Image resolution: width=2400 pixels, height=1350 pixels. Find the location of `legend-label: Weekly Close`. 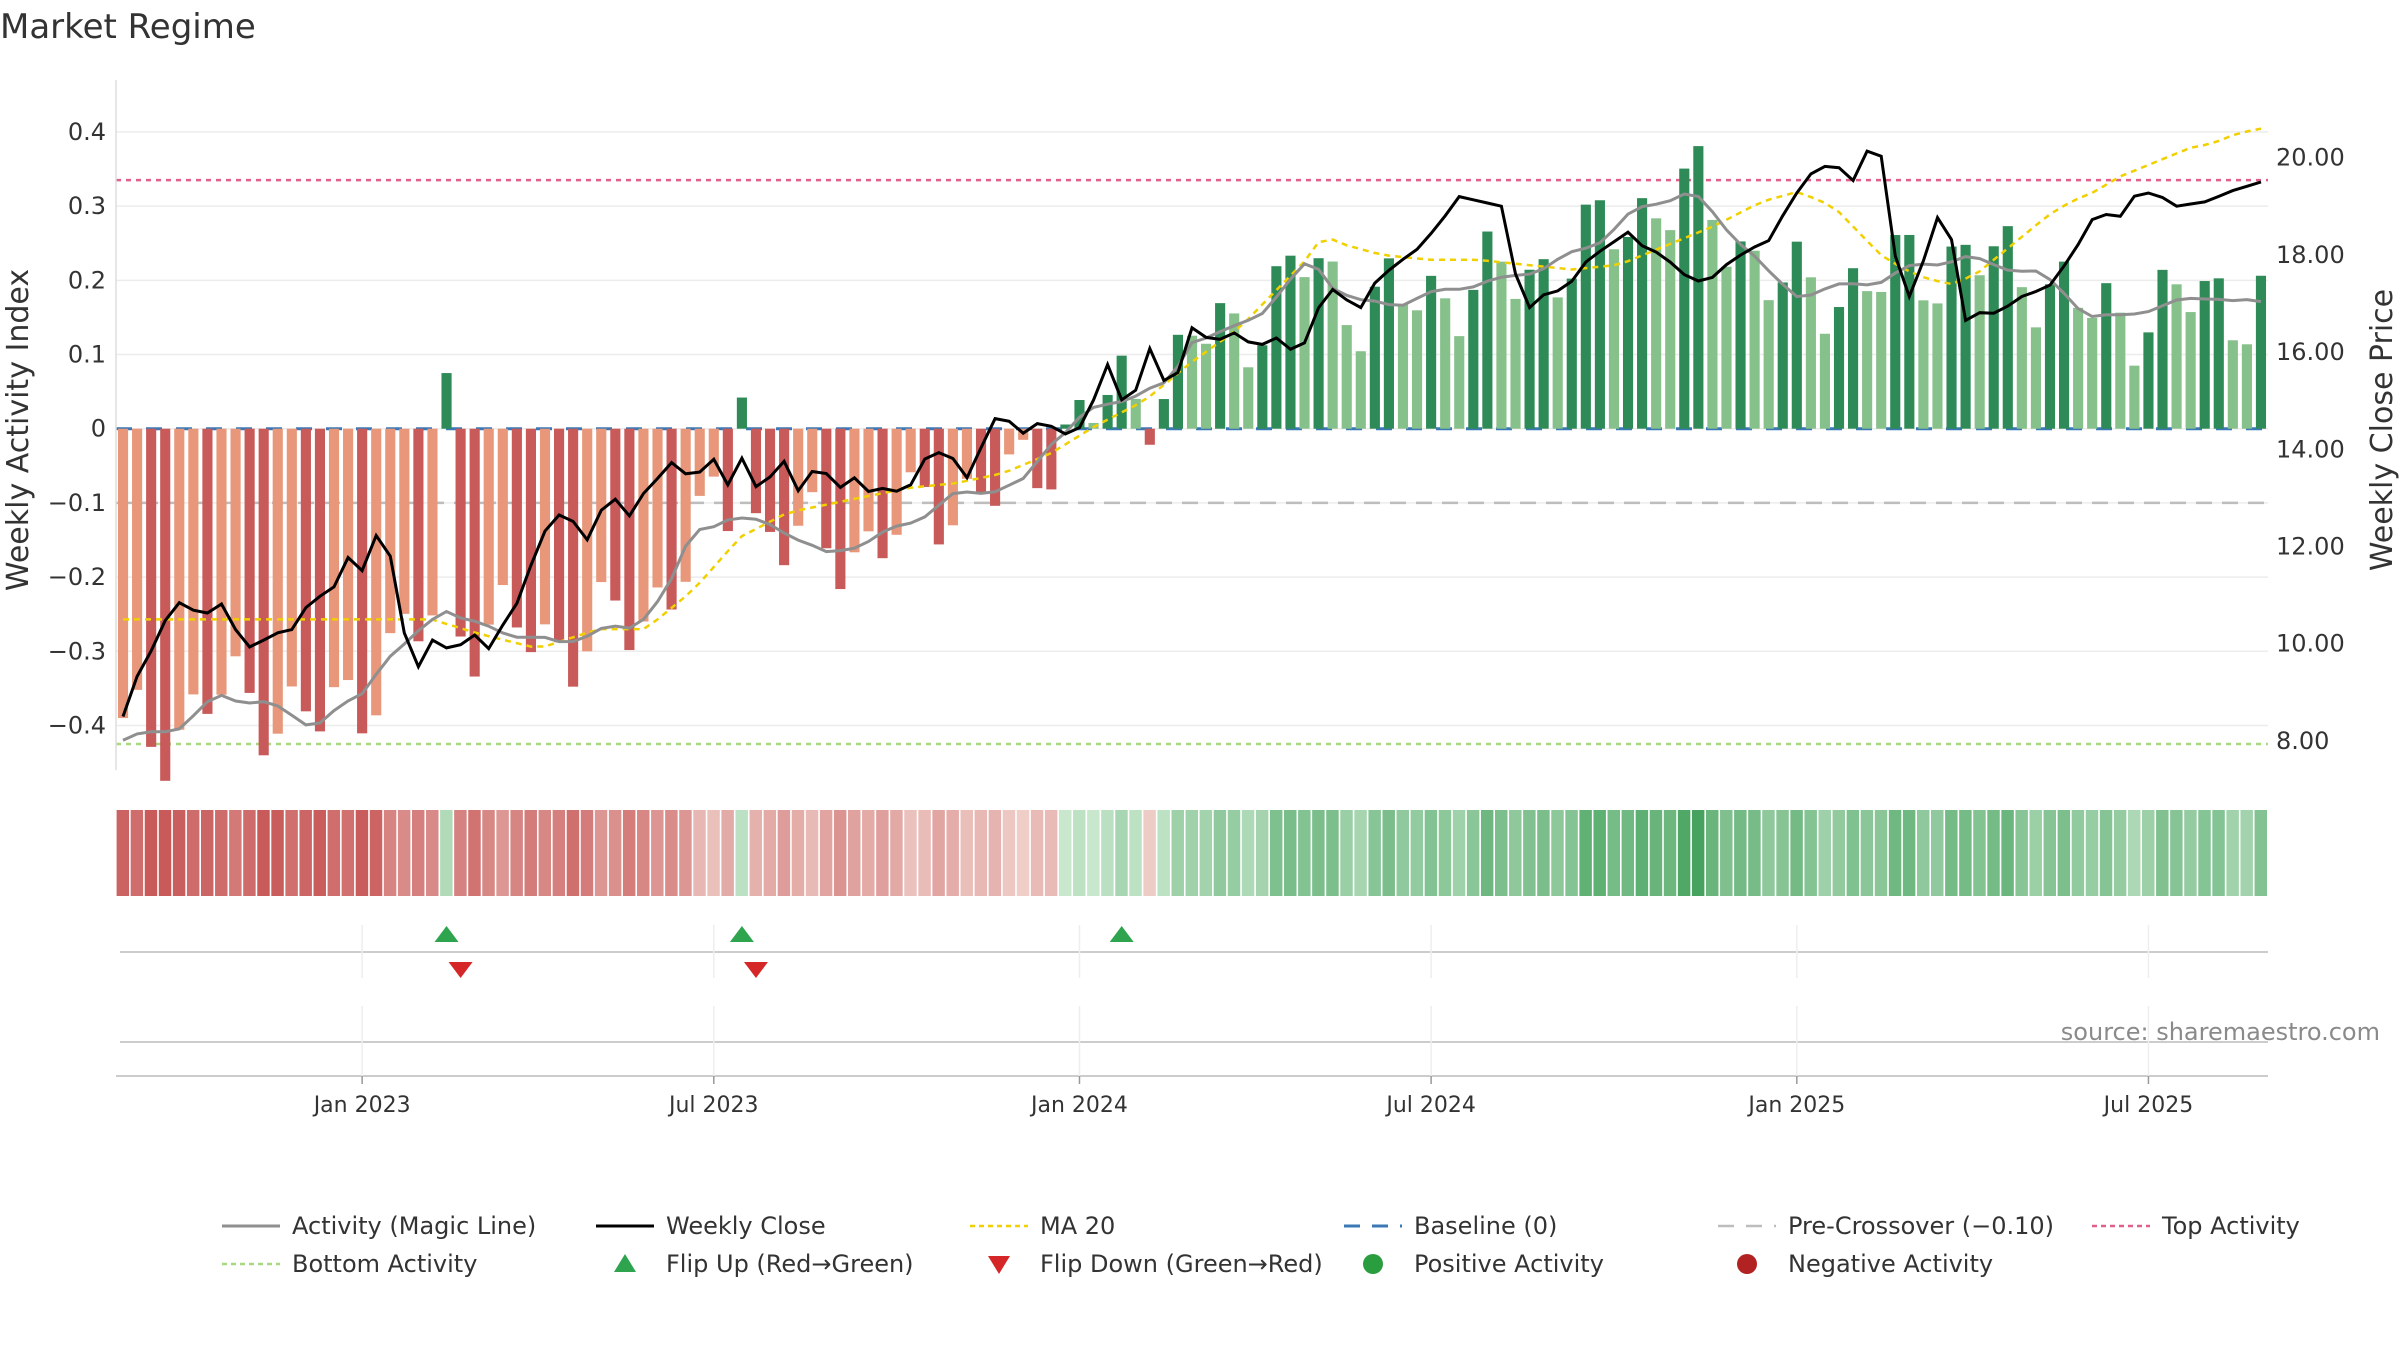

legend-label: Weekly Close is located at coordinates (746, 1226).